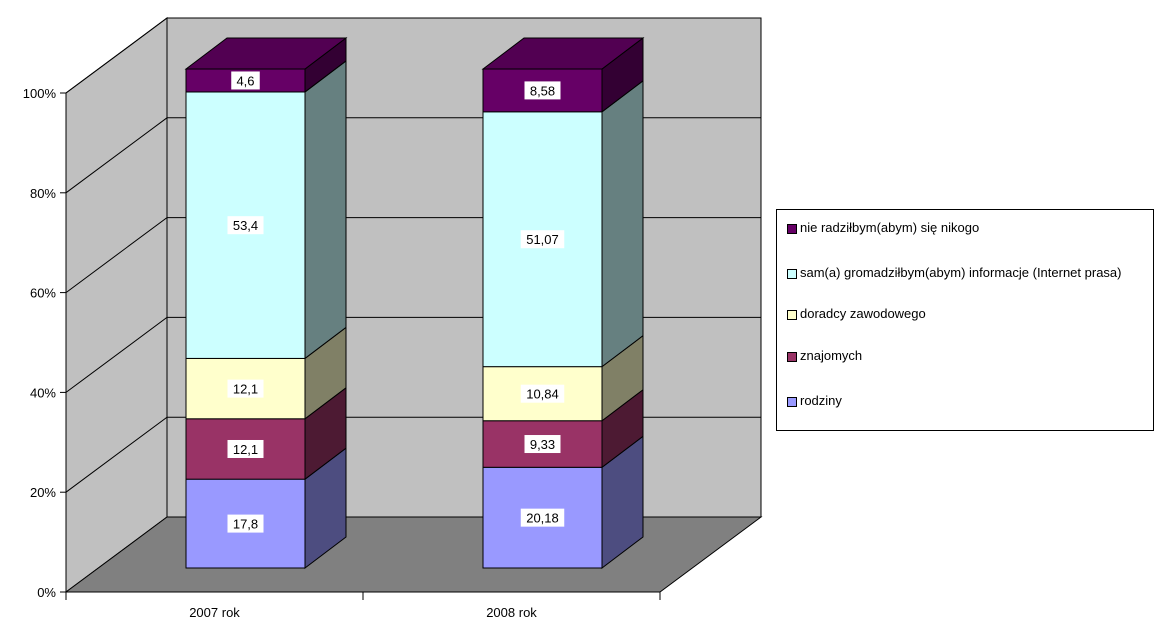  I want to click on data-label: 4,6, so click(245, 80).